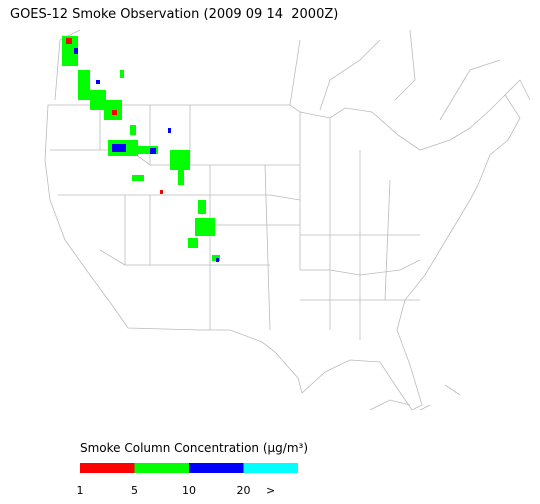 The image size is (540, 504). Describe the element at coordinates (141, 149) in the screenshot. I see `smoke-pixels` at that location.